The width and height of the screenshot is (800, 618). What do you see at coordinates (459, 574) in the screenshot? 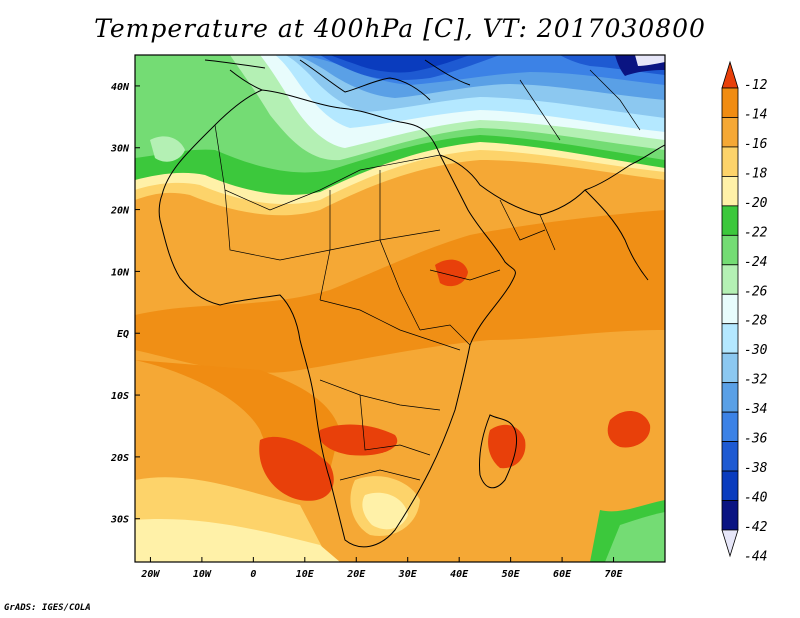
I see `x-tick-label: 40E` at bounding box center [459, 574].